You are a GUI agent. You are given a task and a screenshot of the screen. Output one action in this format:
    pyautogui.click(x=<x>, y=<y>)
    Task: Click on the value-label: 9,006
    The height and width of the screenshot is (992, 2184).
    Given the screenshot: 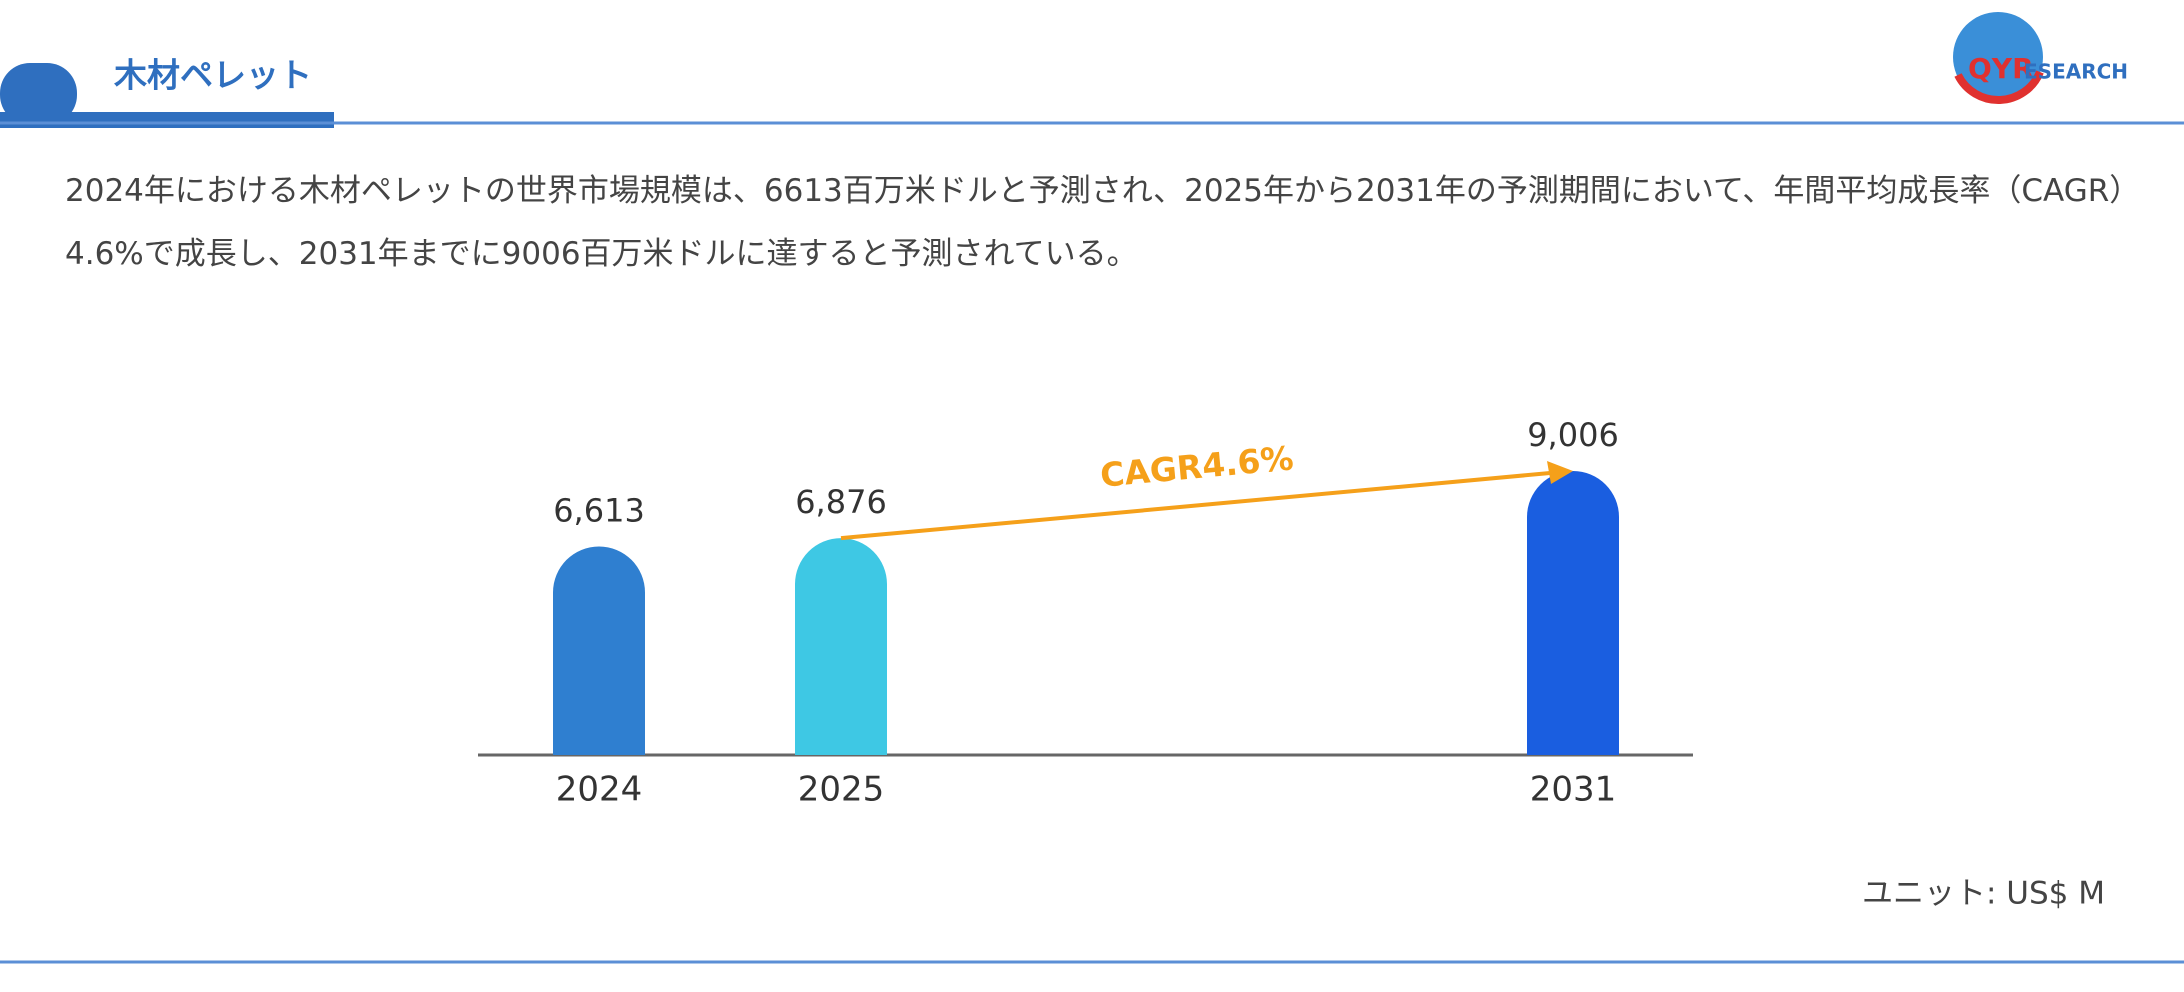 What is the action you would take?
    pyautogui.click(x=1573, y=435)
    